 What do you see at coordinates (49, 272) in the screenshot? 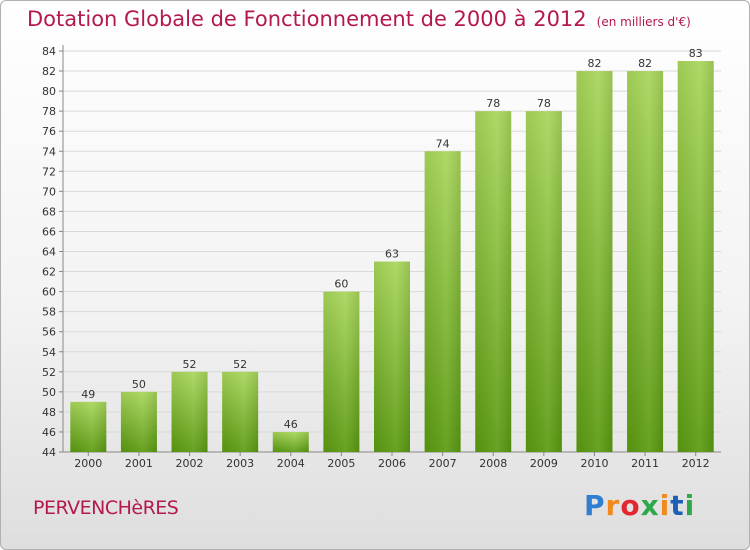
I see `y-tick-label: 62` at bounding box center [49, 272].